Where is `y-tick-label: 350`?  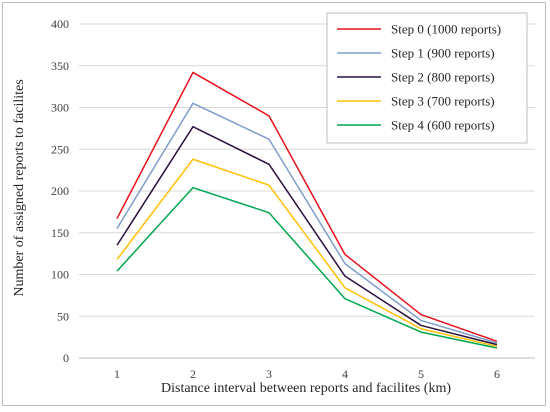 y-tick-label: 350 is located at coordinates (60, 66).